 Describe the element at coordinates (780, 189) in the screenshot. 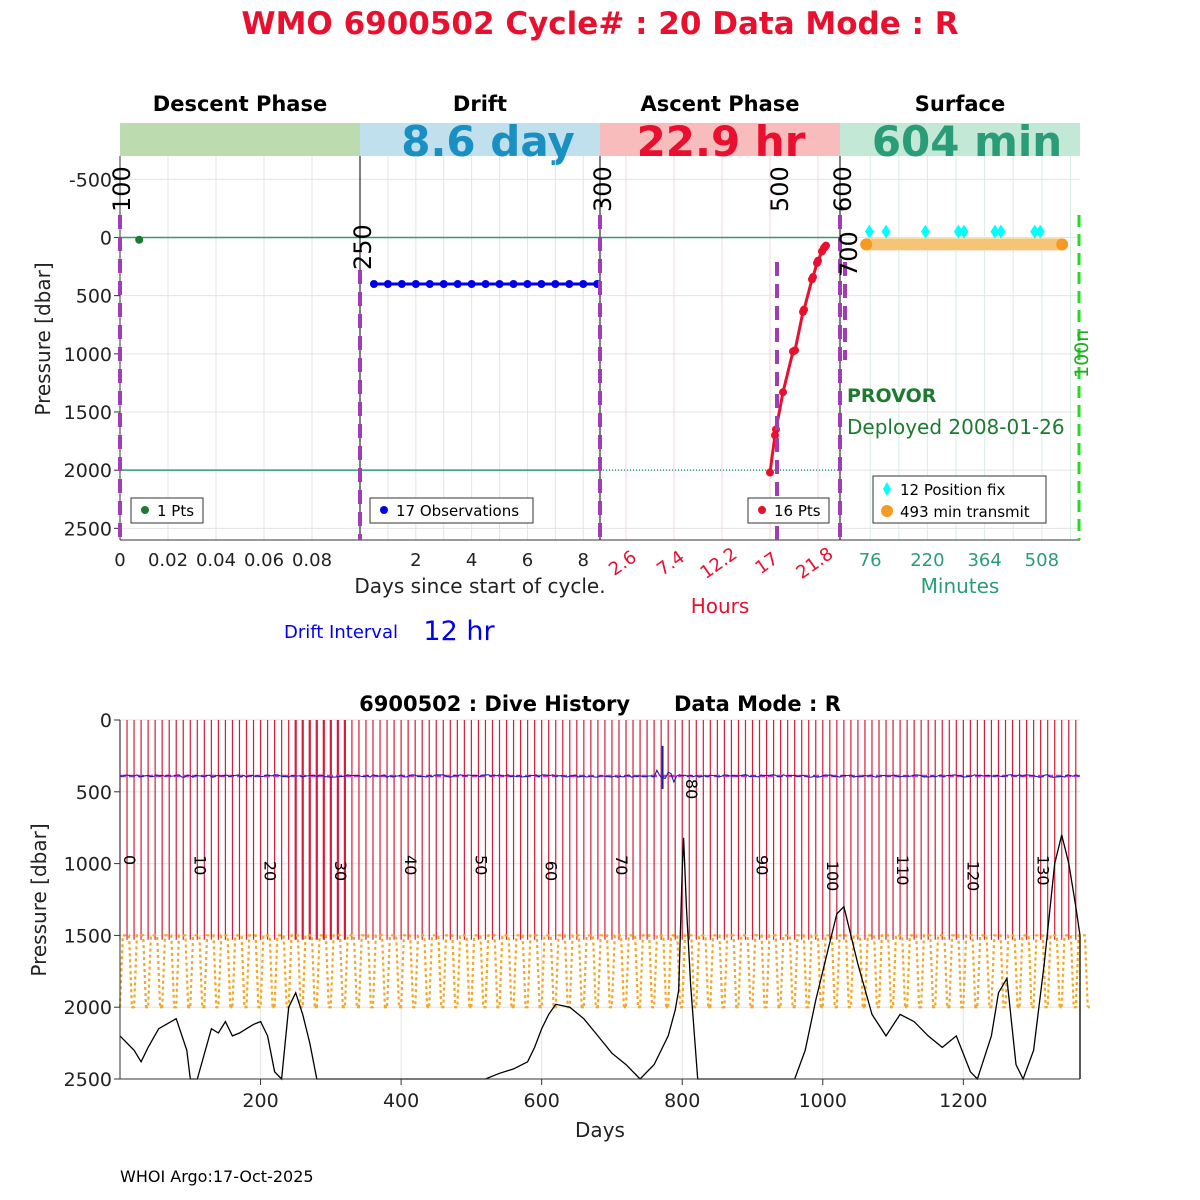

I see `phase-marker-label: 500` at that location.